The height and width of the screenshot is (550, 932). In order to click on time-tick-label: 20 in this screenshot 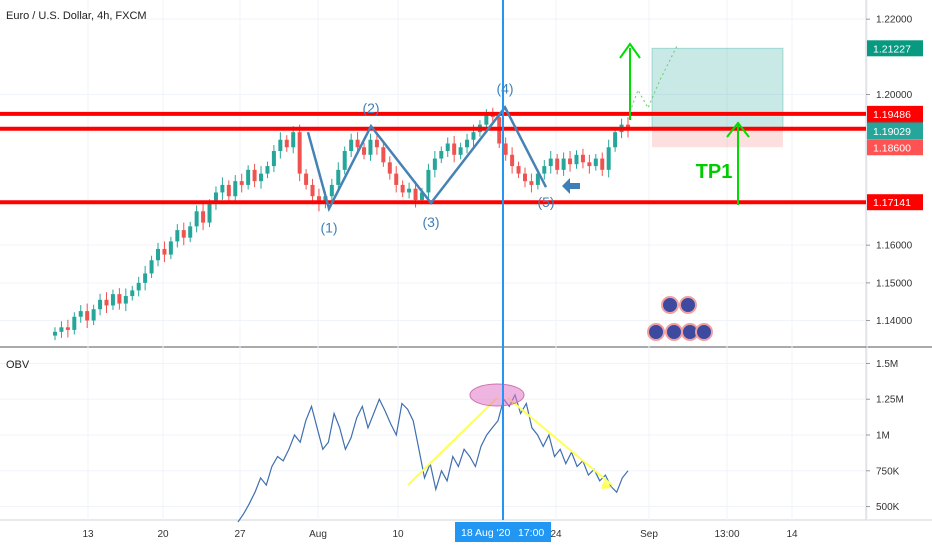, I will do `click(163, 534)`.